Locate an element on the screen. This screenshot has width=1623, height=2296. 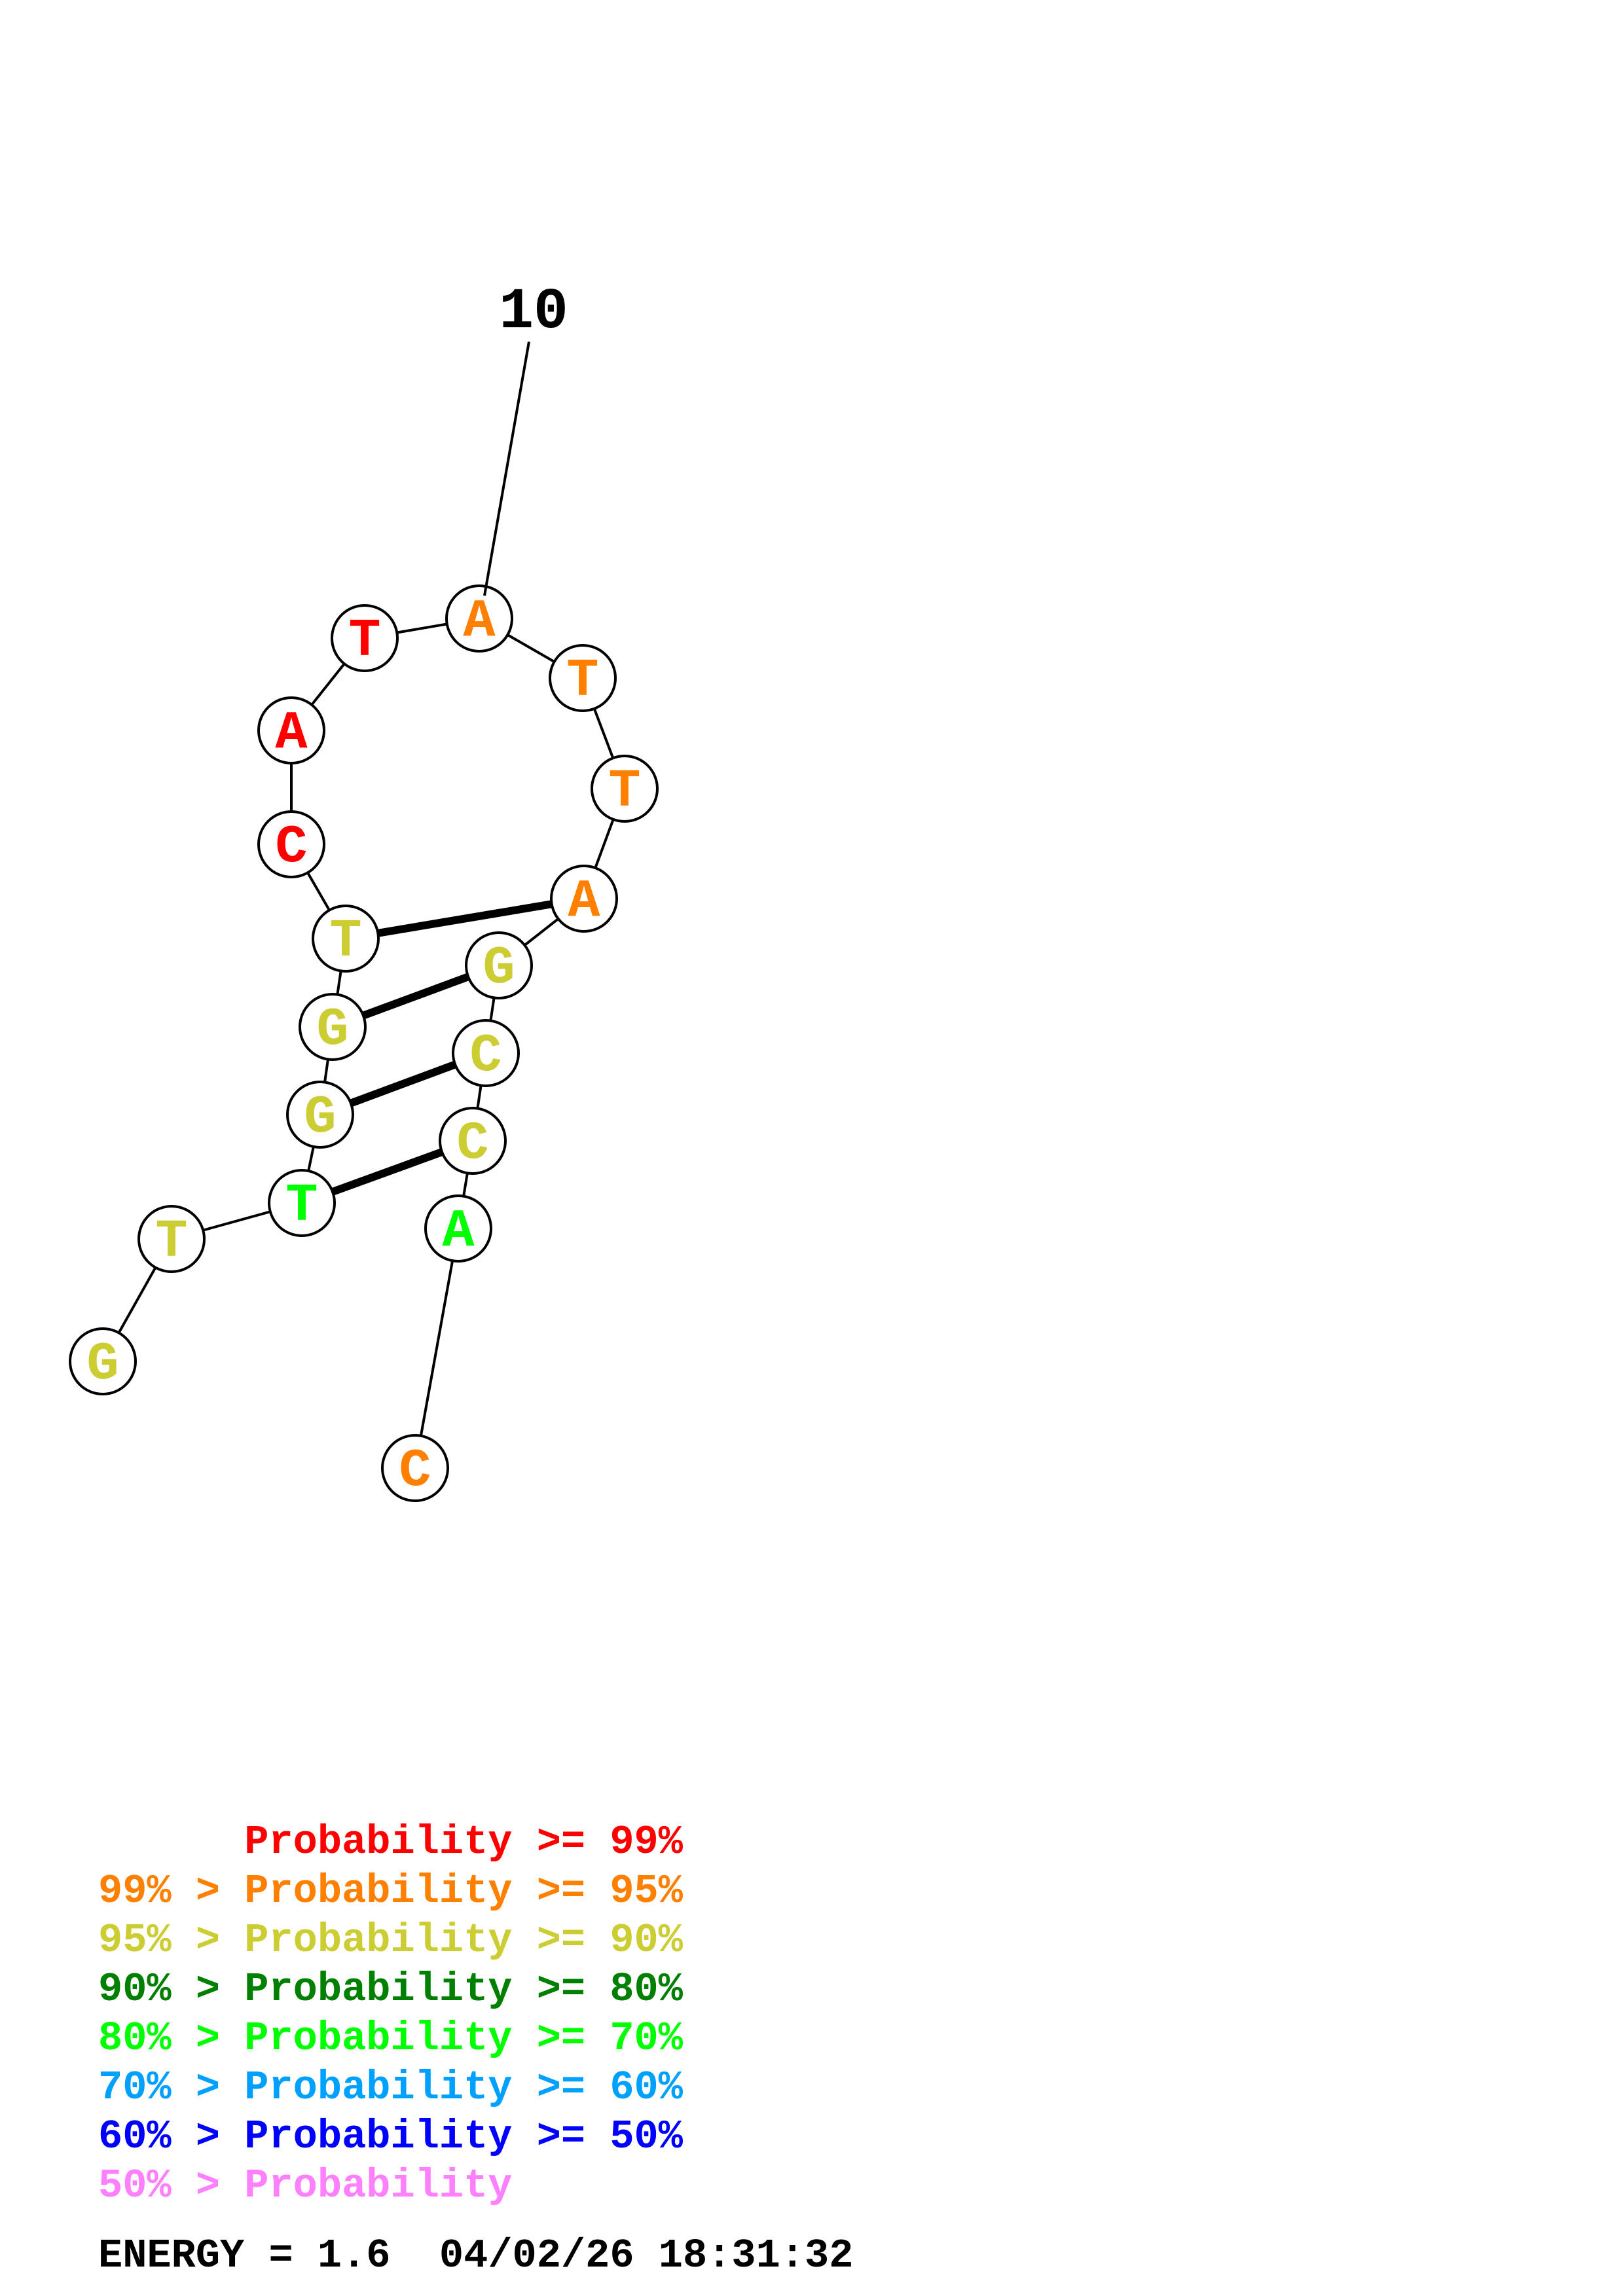
legend-row: 99% > Probability >= 95% is located at coordinates (390, 1891).